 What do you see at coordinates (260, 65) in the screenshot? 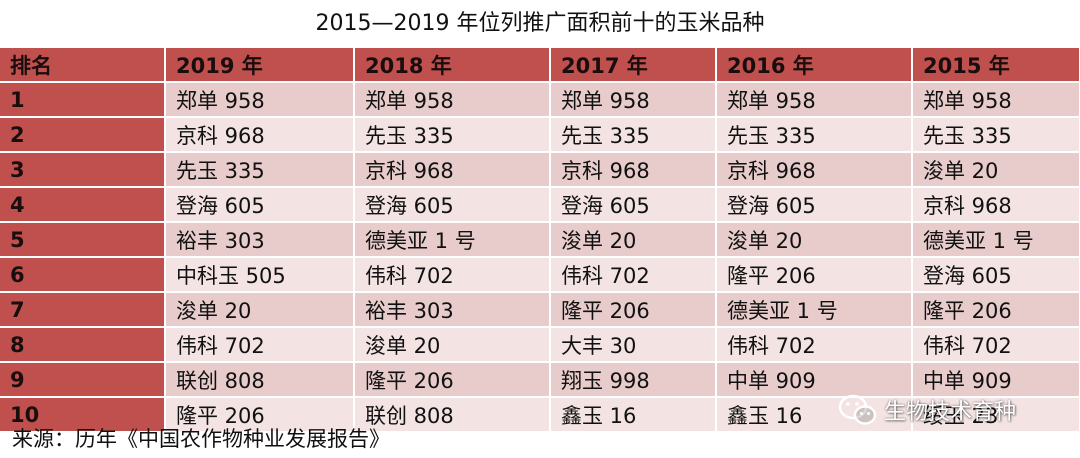
I see `header-2019: 2019 年` at bounding box center [260, 65].